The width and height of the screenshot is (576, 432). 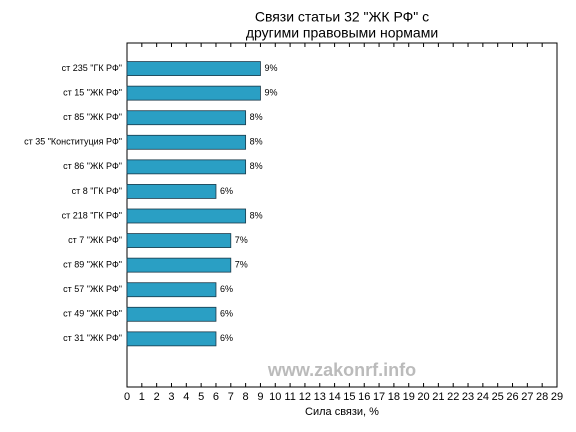 What do you see at coordinates (453, 397) in the screenshot?
I see `x-tick-label: 22` at bounding box center [453, 397].